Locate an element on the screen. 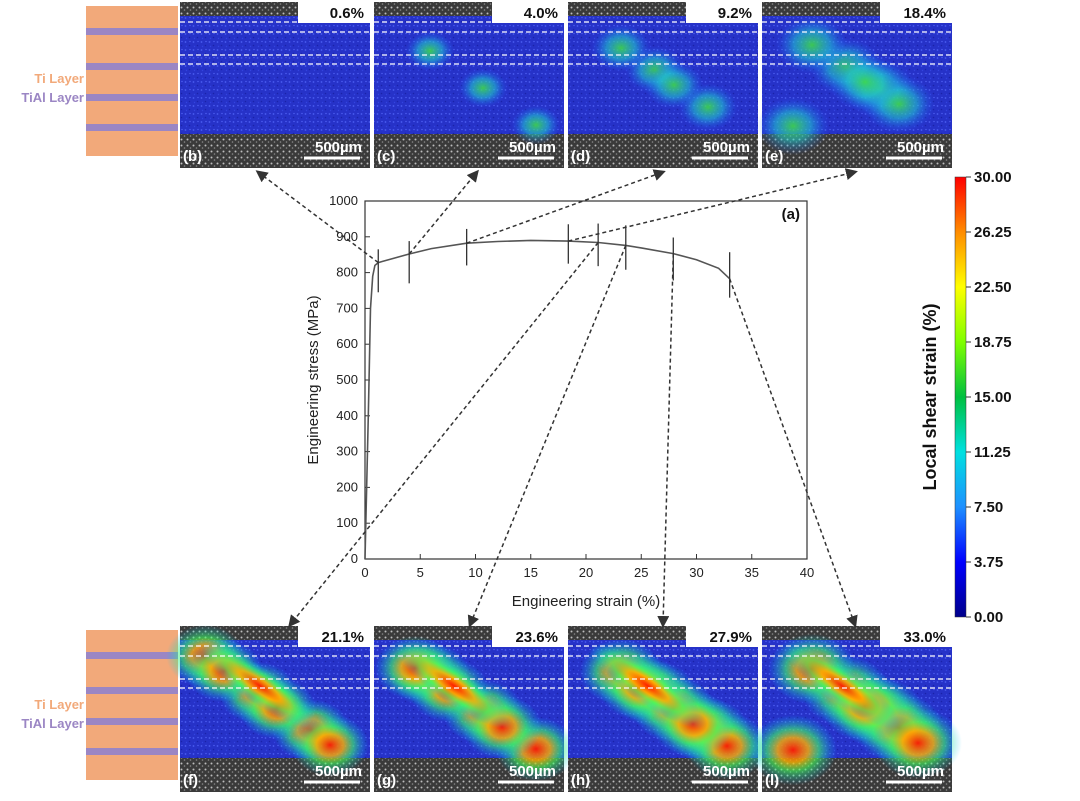  colorbar-tick-label: 11.25 is located at coordinates (992, 452).